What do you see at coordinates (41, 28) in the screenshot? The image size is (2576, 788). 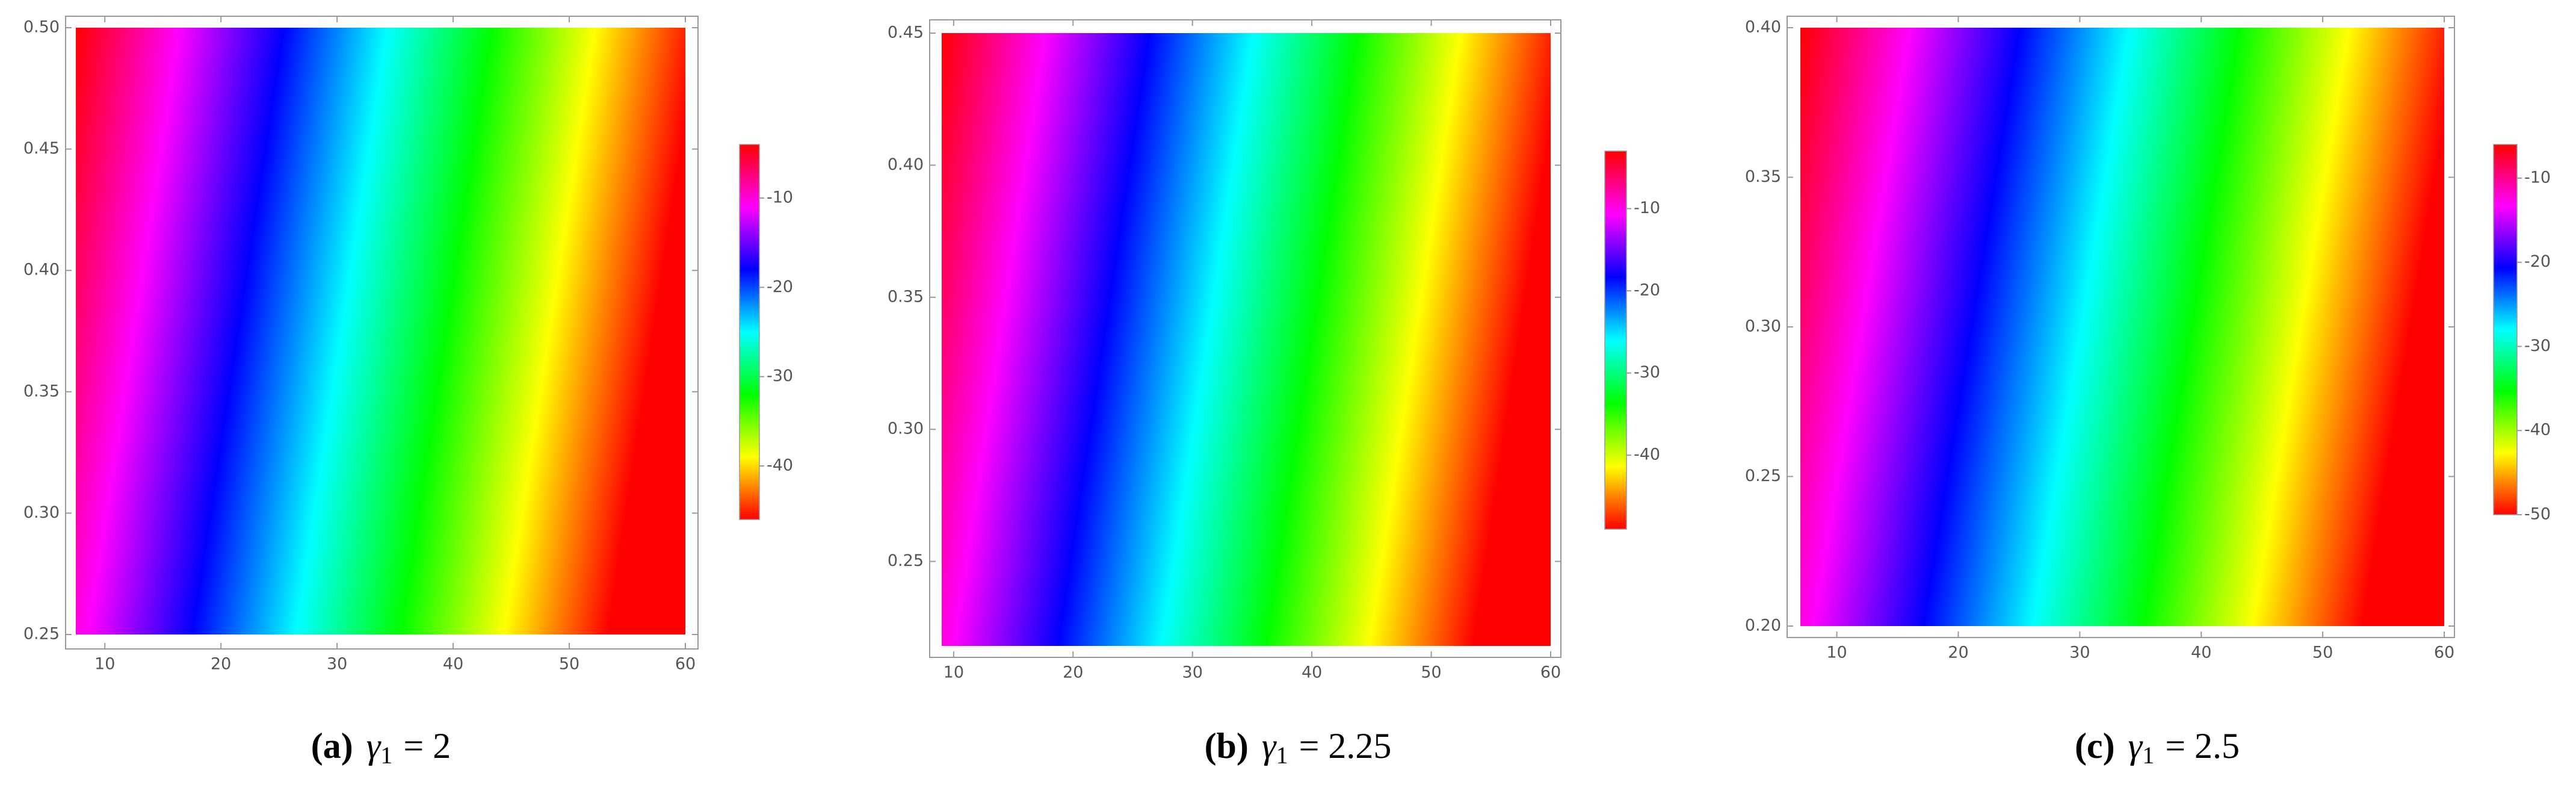 I see `y-tick-label: 0.50` at bounding box center [41, 28].